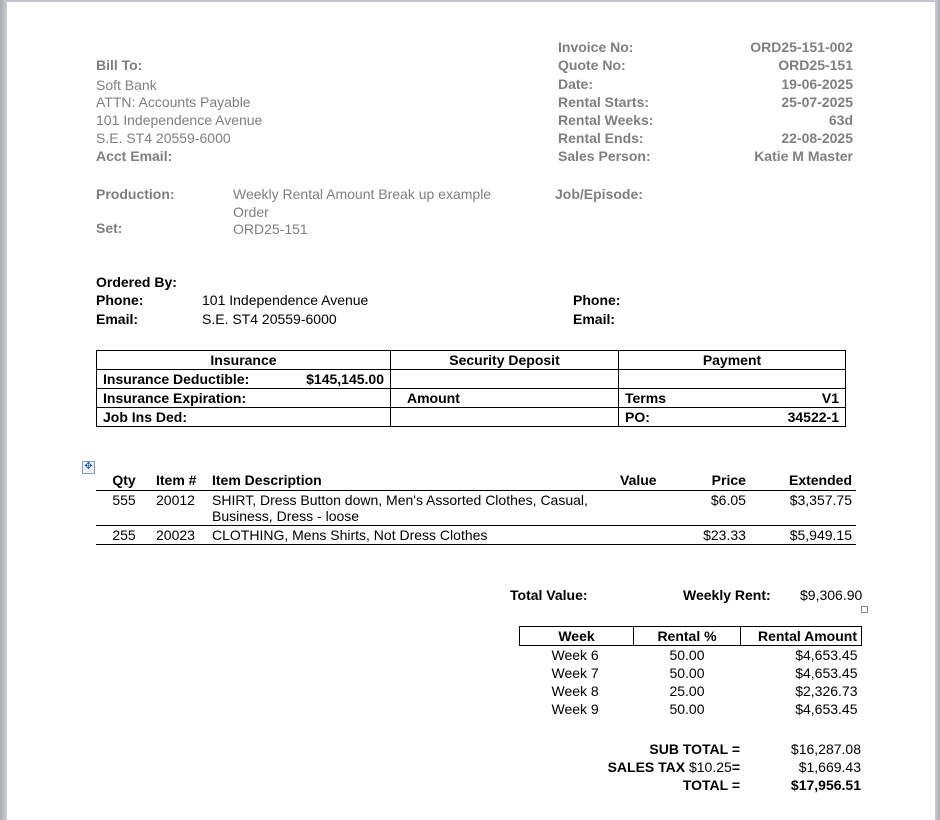 This screenshot has height=820, width=940. What do you see at coordinates (88, 467) in the screenshot?
I see `table-move-handle-icon: ✥` at bounding box center [88, 467].